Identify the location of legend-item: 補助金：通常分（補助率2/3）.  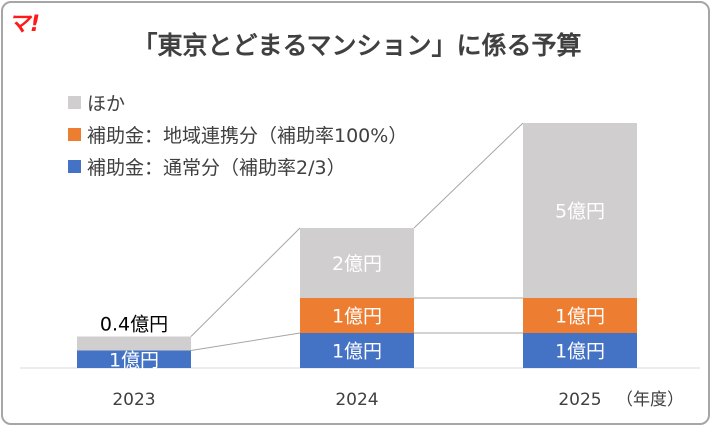
(237, 166).